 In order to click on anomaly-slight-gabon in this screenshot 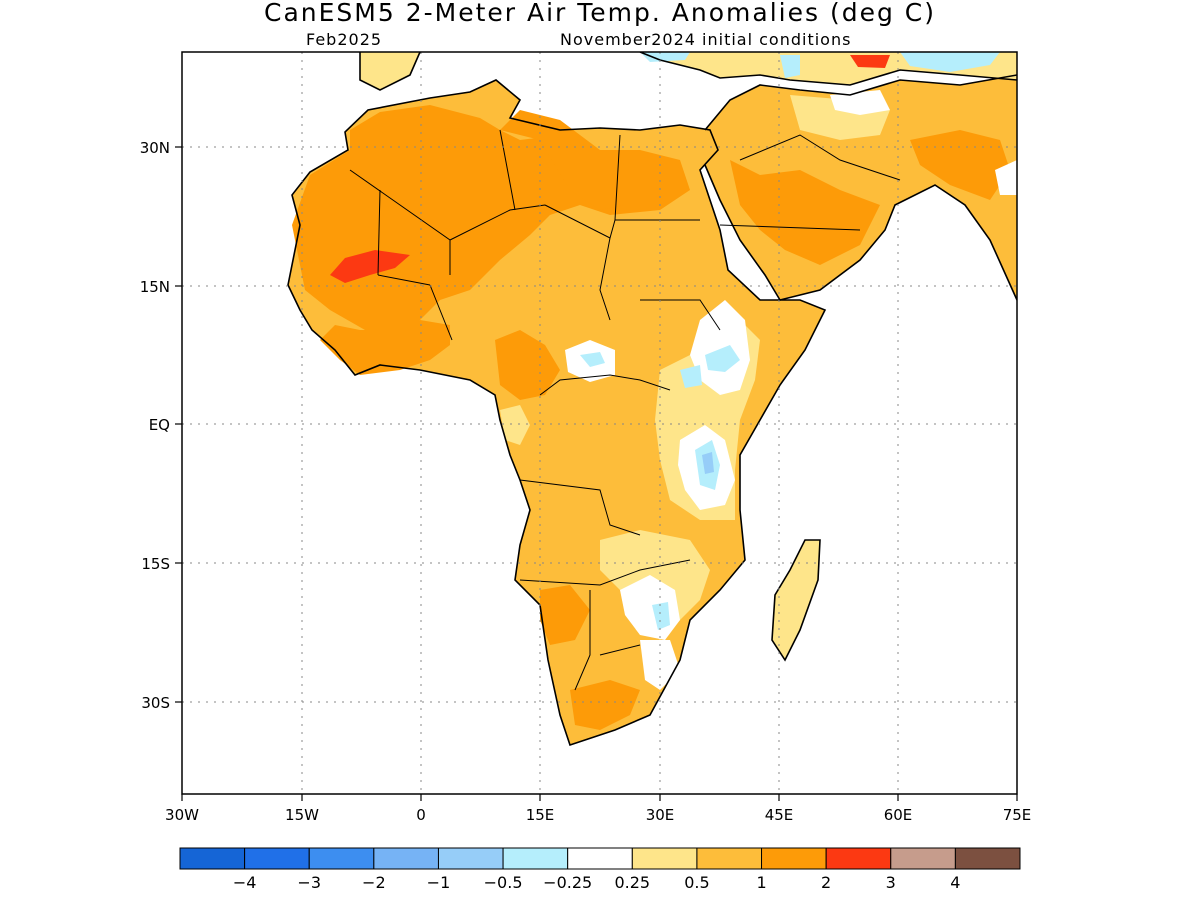, I will do `click(515, 425)`.